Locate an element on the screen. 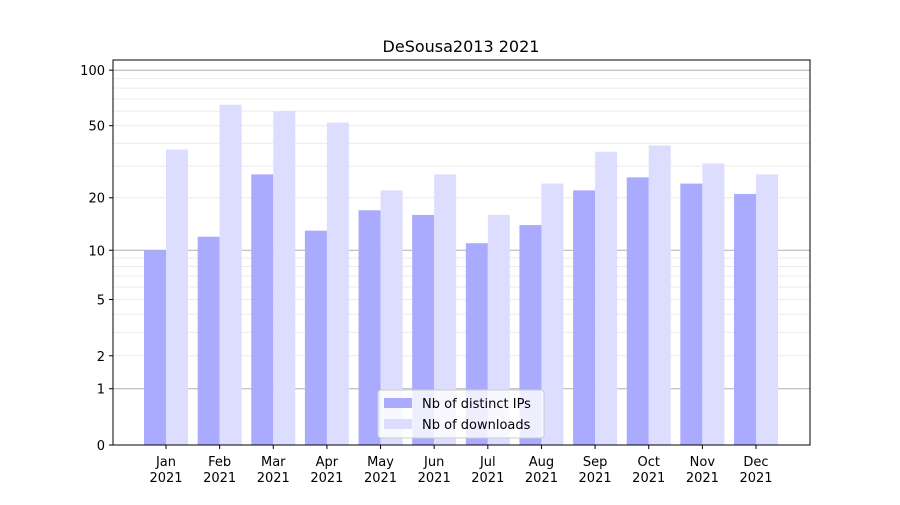 This screenshot has width=900, height=505. x-tick-label-line: Jan is located at coordinates (165, 462).